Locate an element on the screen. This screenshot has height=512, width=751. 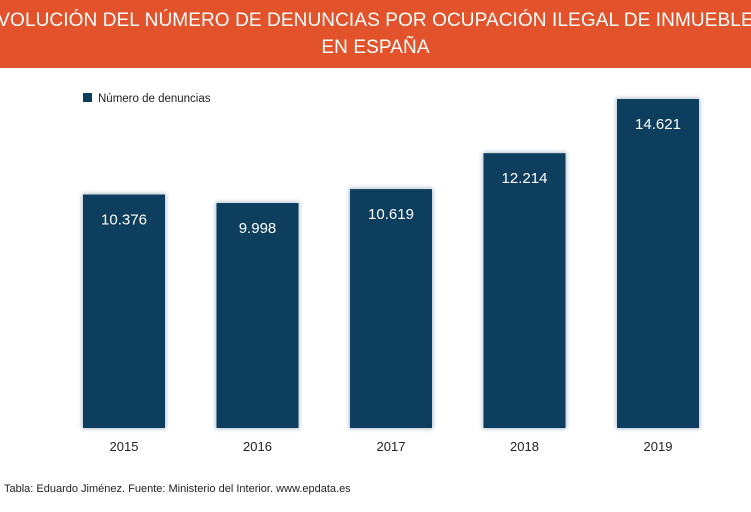
bar-value-label-2017: 10.619 is located at coordinates (391, 214).